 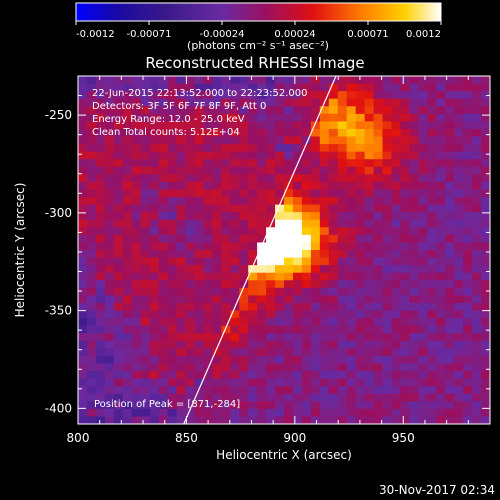 What do you see at coordinates (78, 438) in the screenshot?
I see `x-tick-label: 800` at bounding box center [78, 438].